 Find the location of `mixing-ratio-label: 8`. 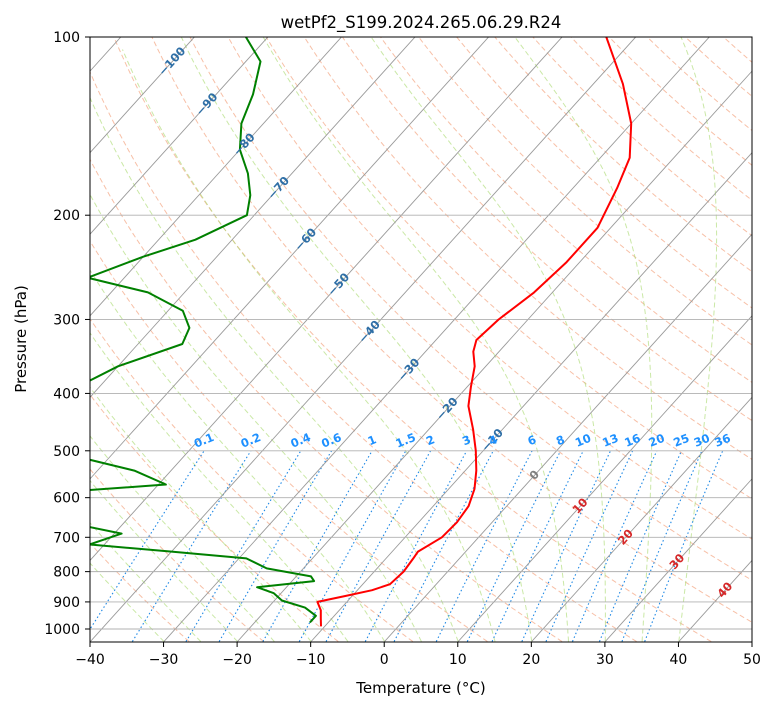

mixing-ratio-label: 8 is located at coordinates (560, 440).